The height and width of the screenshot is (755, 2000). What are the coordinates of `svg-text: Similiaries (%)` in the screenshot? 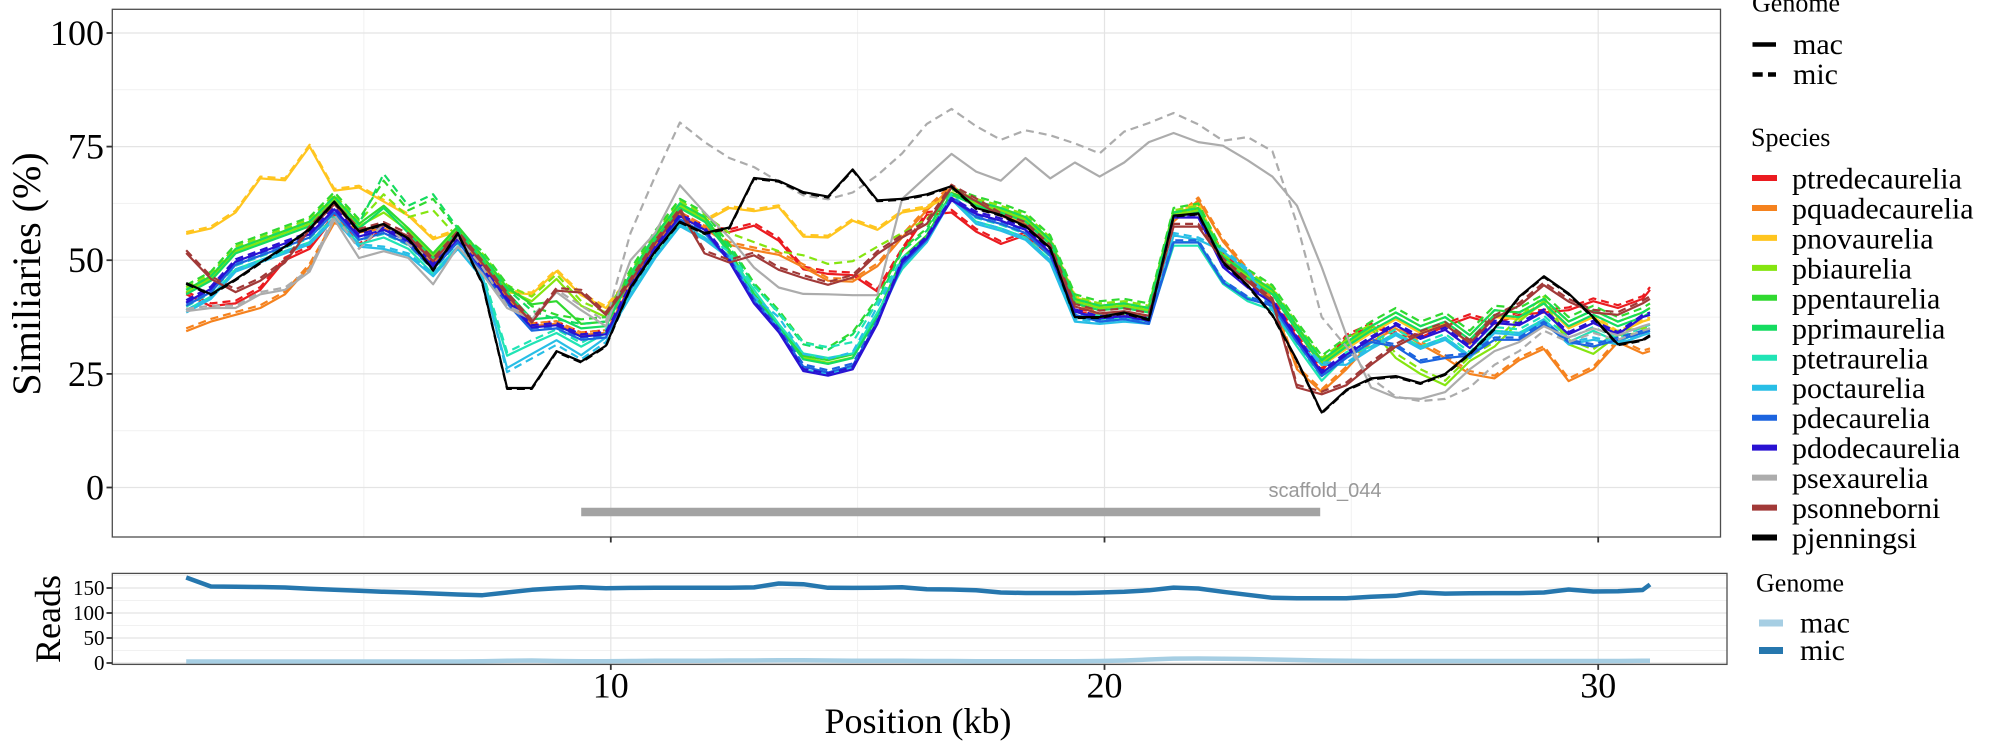 It's located at (26, 273).